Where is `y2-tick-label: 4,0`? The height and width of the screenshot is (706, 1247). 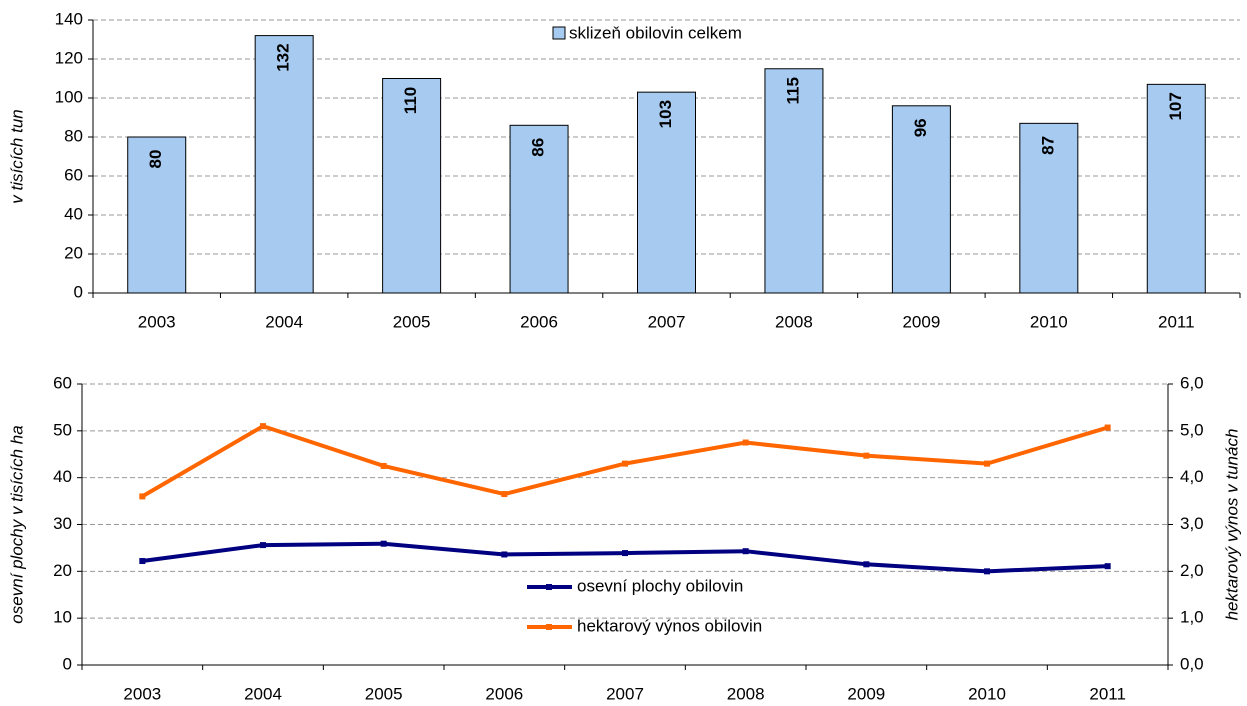
y2-tick-label: 4,0 is located at coordinates (1192, 476).